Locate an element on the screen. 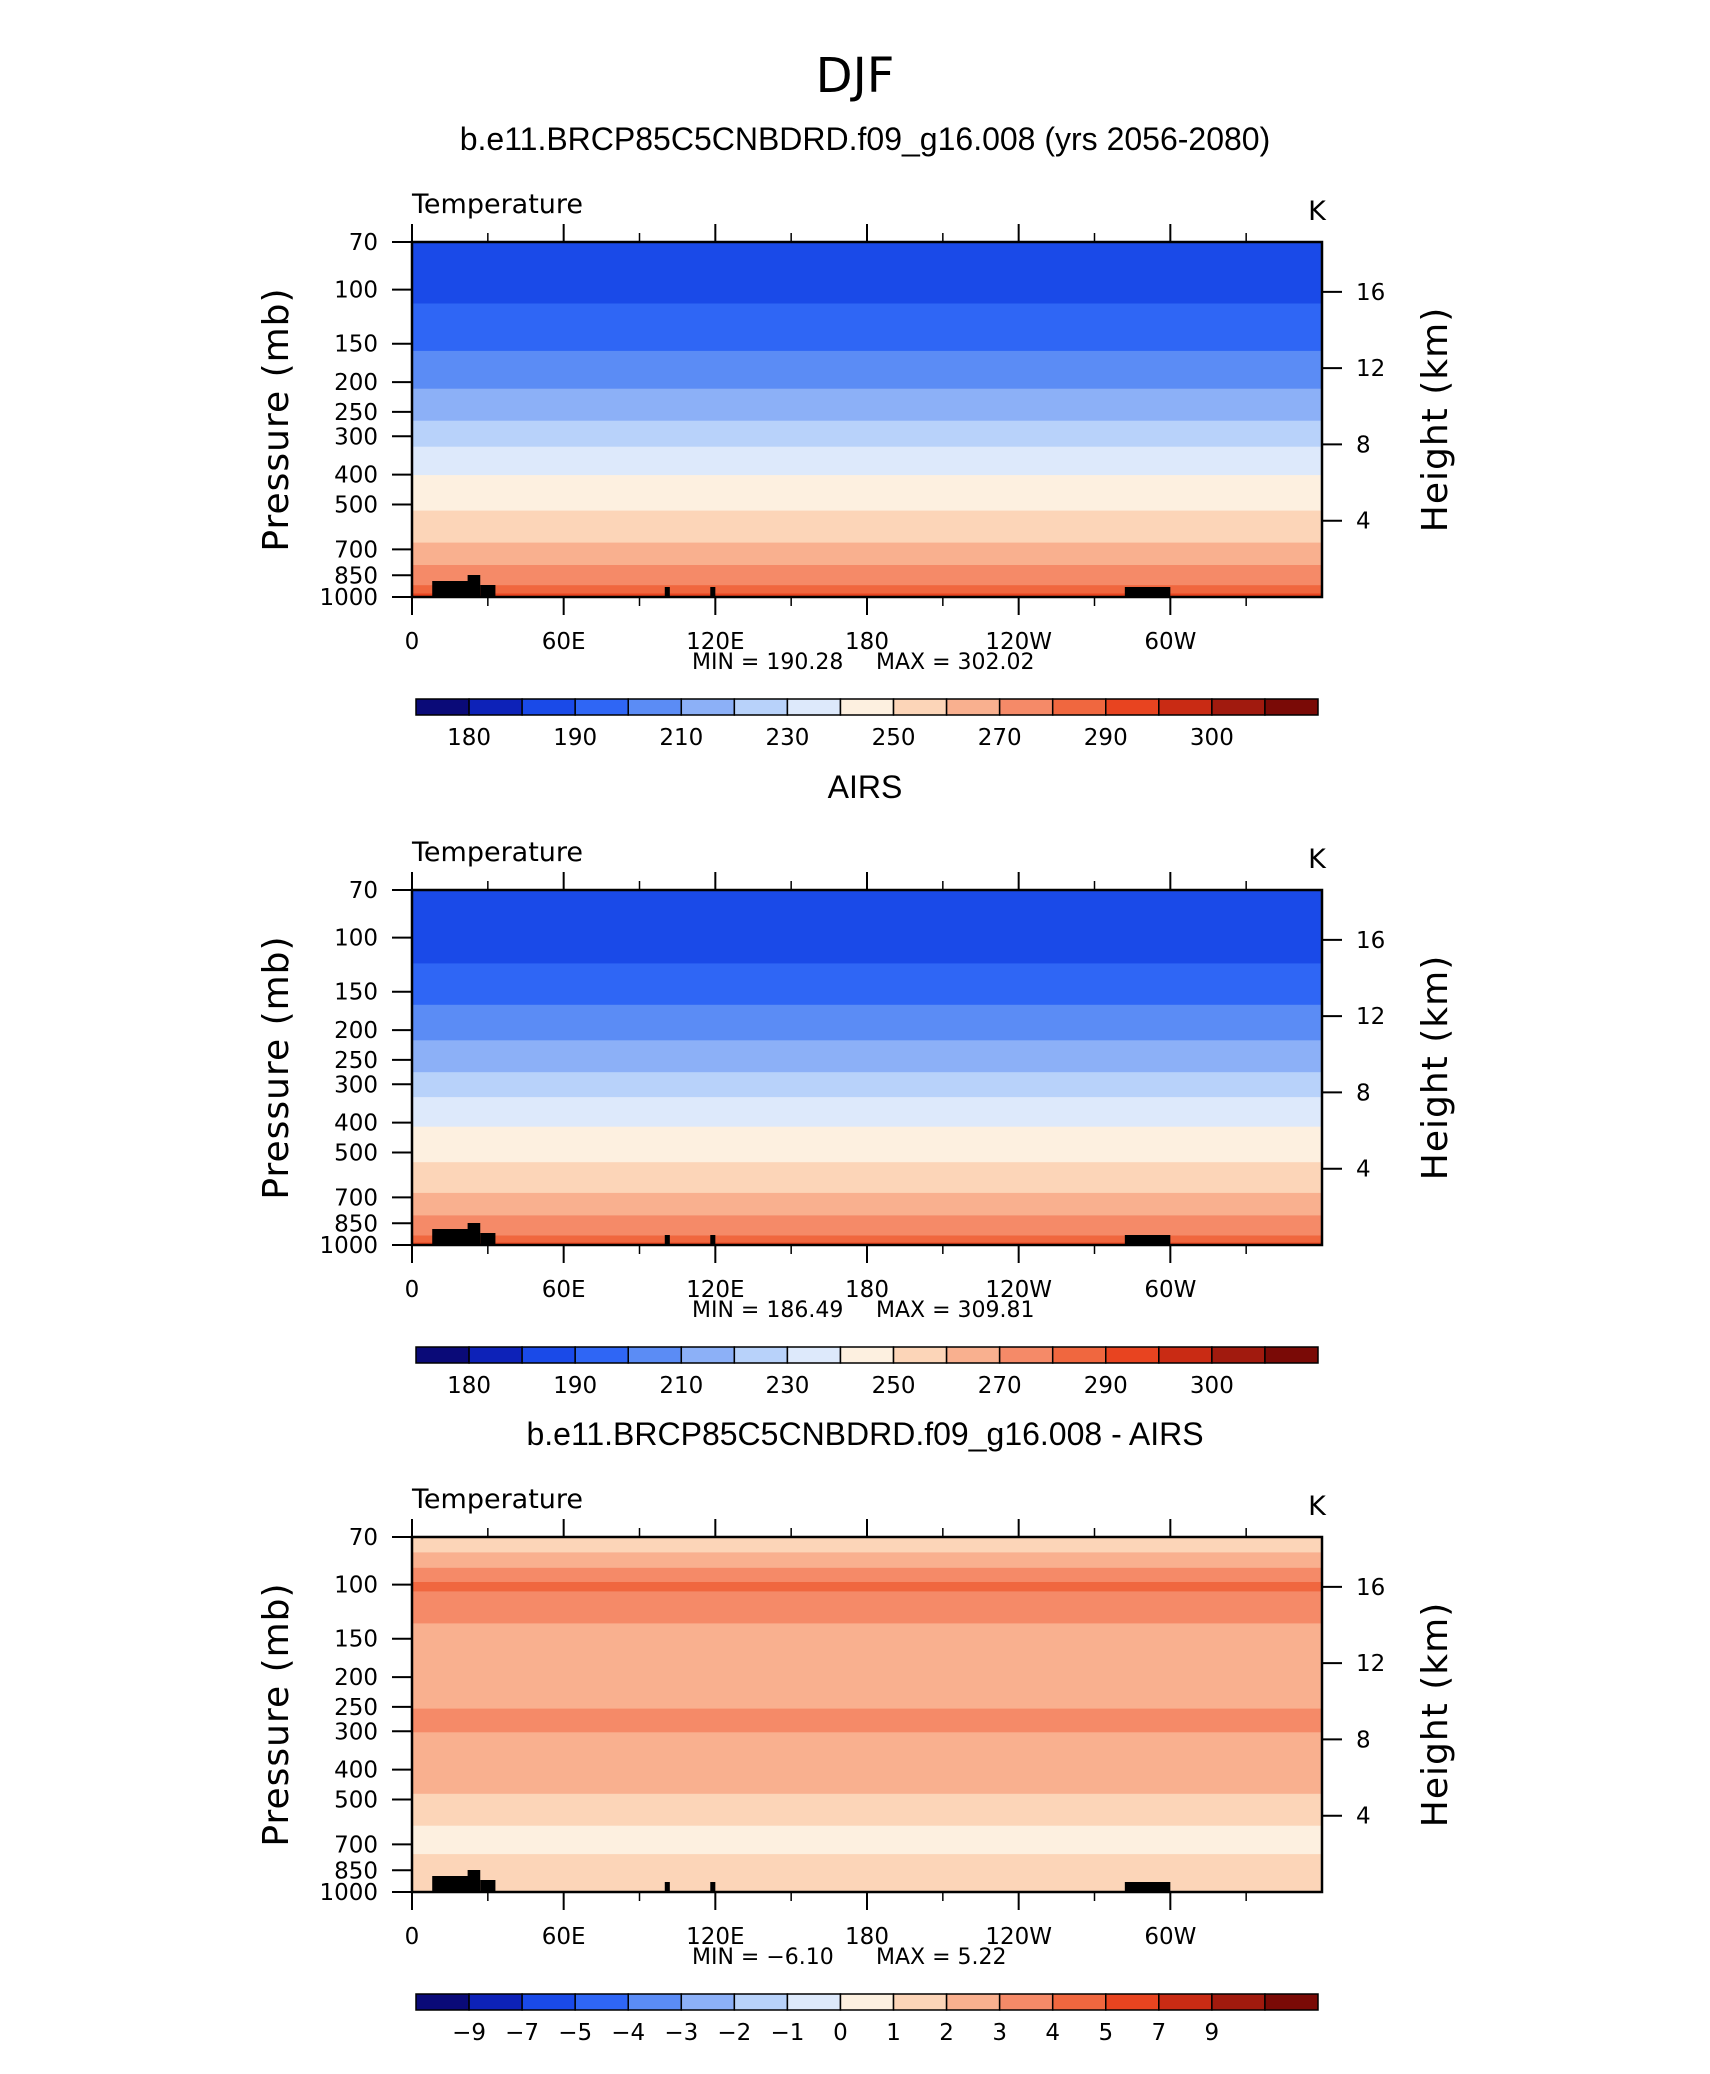 The width and height of the screenshot is (1710, 2074). contour-fill is located at coordinates (867, 1067).